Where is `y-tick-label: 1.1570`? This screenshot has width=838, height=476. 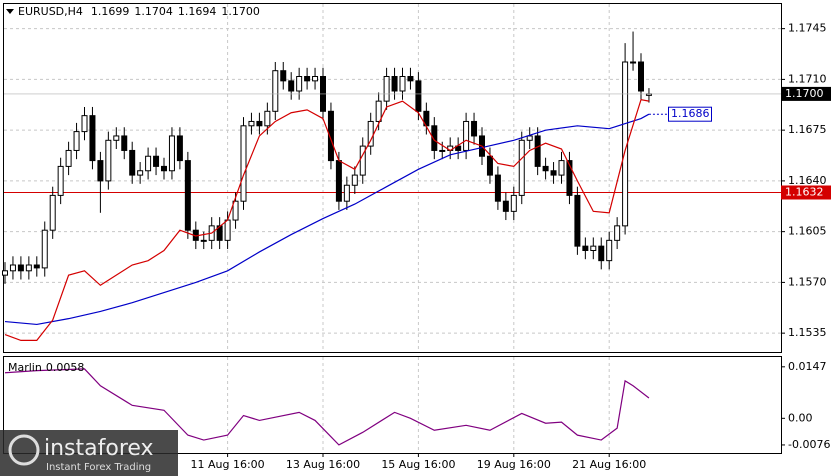 y-tick-label: 1.1570 is located at coordinates (807, 281).